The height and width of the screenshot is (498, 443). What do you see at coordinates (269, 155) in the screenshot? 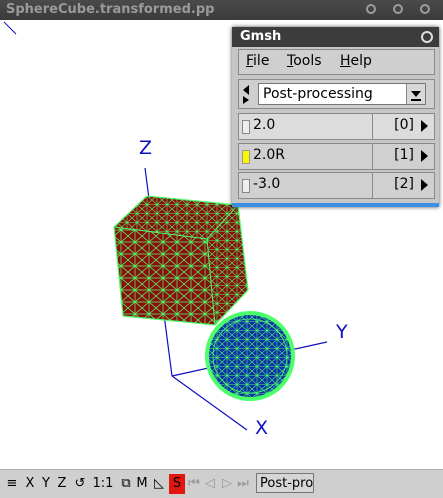
I see `view-1-name: 2.0R` at bounding box center [269, 155].